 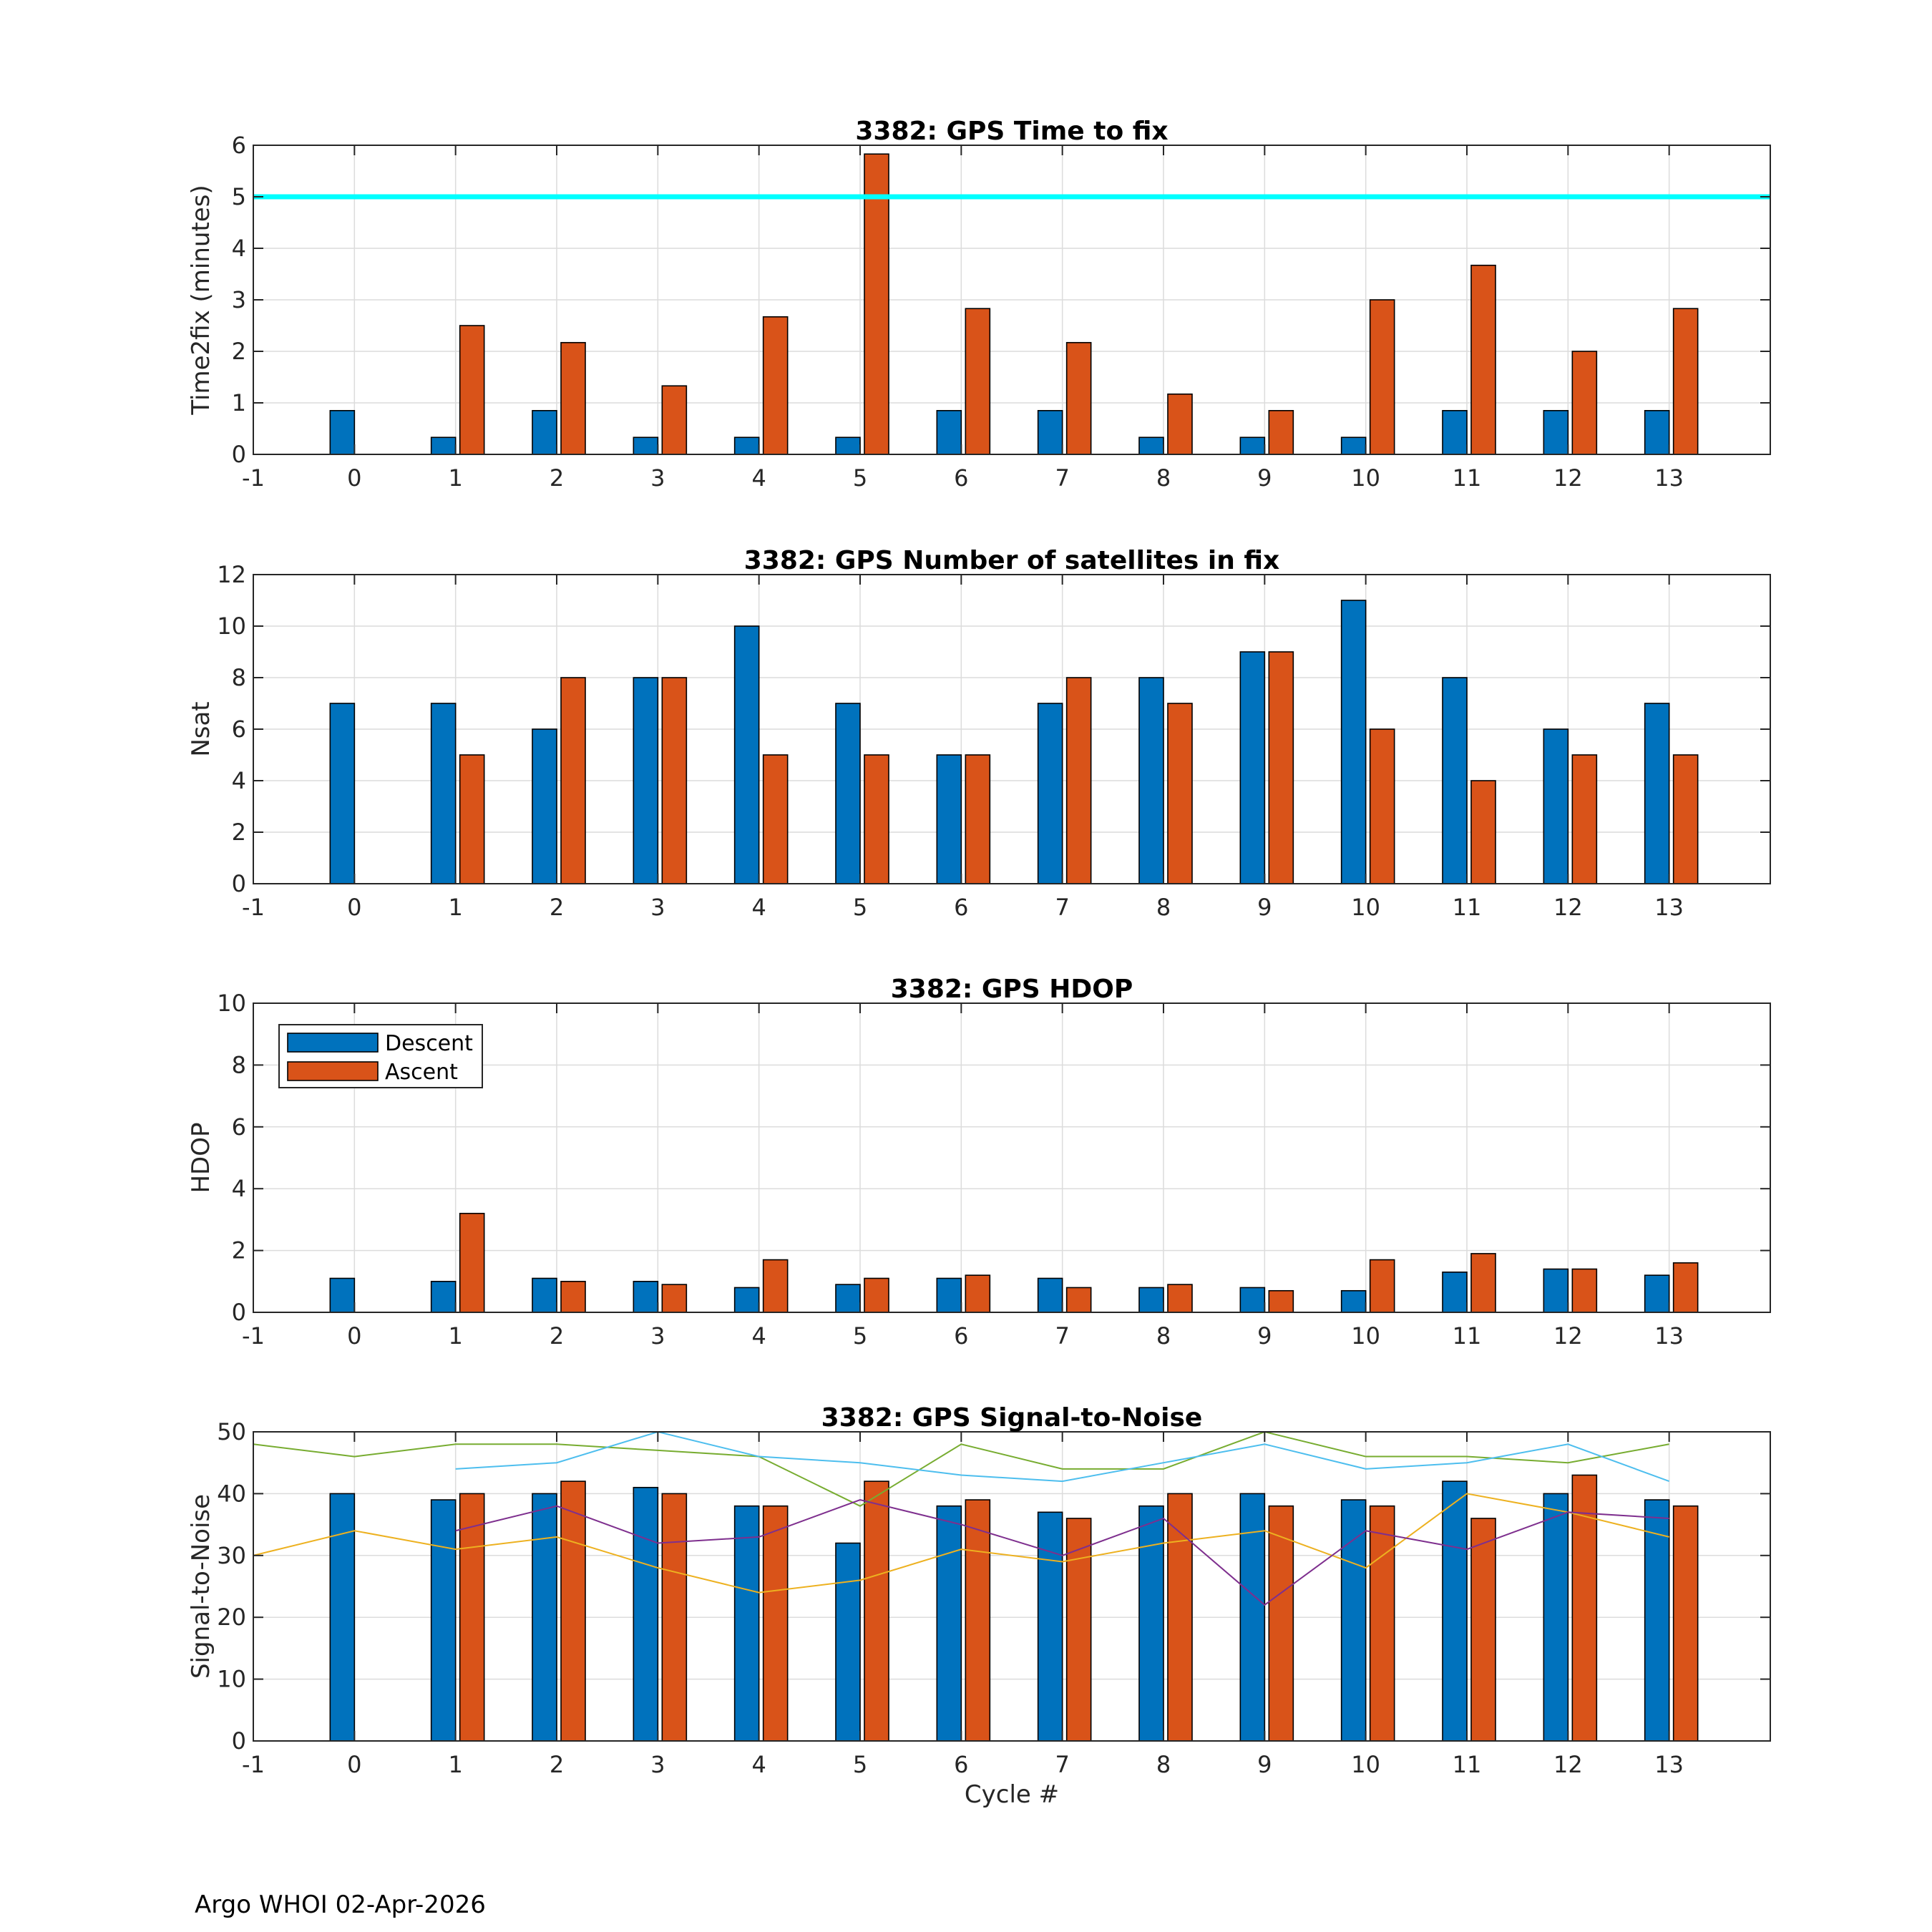 What do you see at coordinates (961, 907) in the screenshot?
I see `tick-label-x: 6` at bounding box center [961, 907].